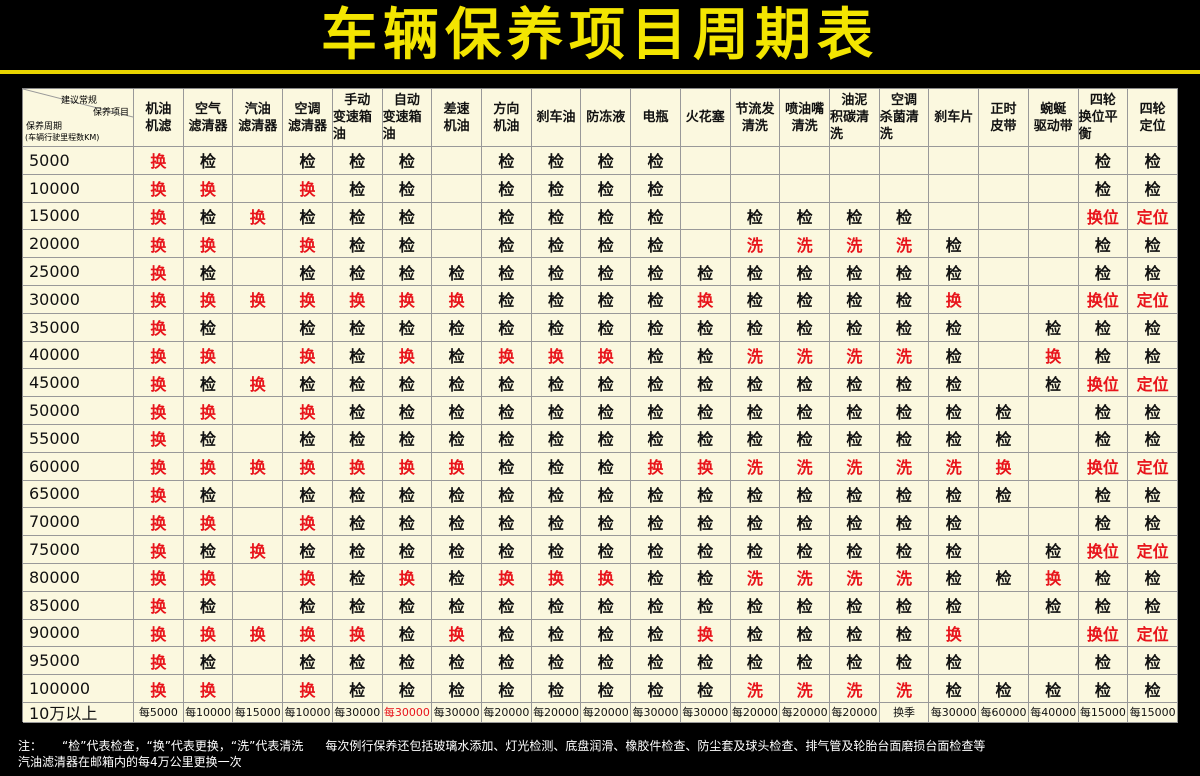 The width and height of the screenshot is (1200, 776). What do you see at coordinates (78, 494) in the screenshot?
I see `row-label: 65000` at bounding box center [78, 494].